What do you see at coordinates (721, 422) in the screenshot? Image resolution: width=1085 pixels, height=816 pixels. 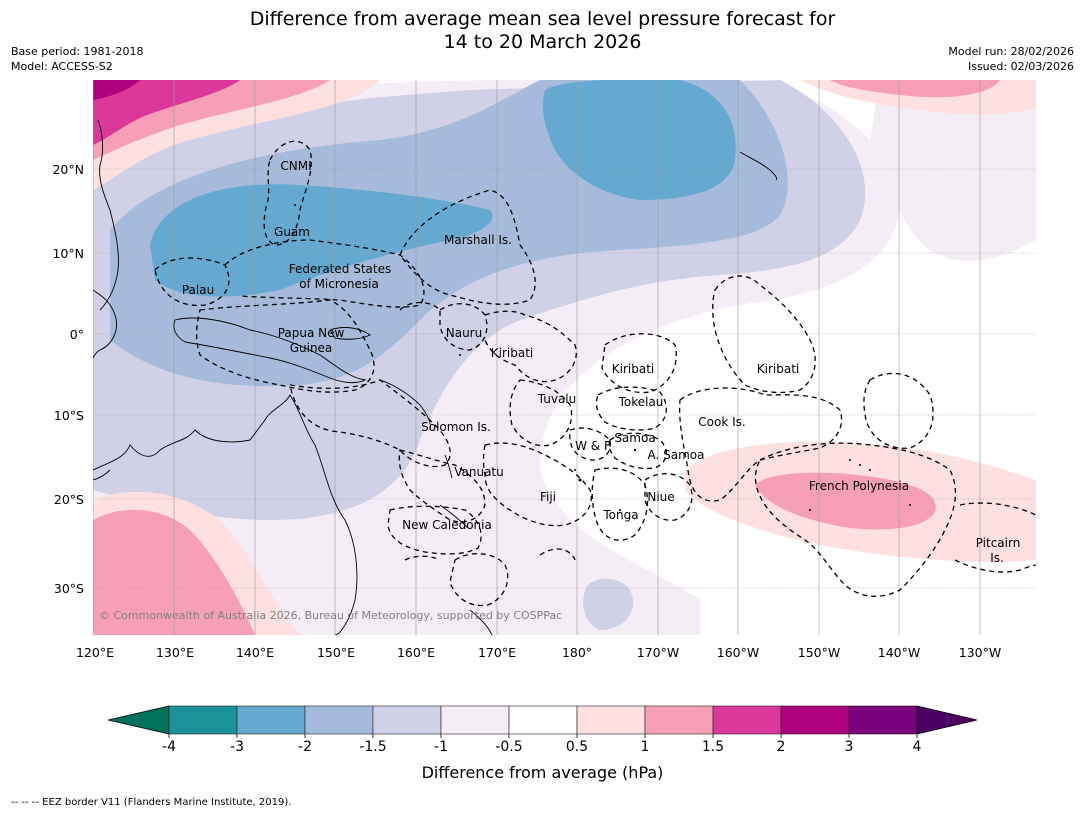 I see `label-cook: Cook Is.` at bounding box center [721, 422].